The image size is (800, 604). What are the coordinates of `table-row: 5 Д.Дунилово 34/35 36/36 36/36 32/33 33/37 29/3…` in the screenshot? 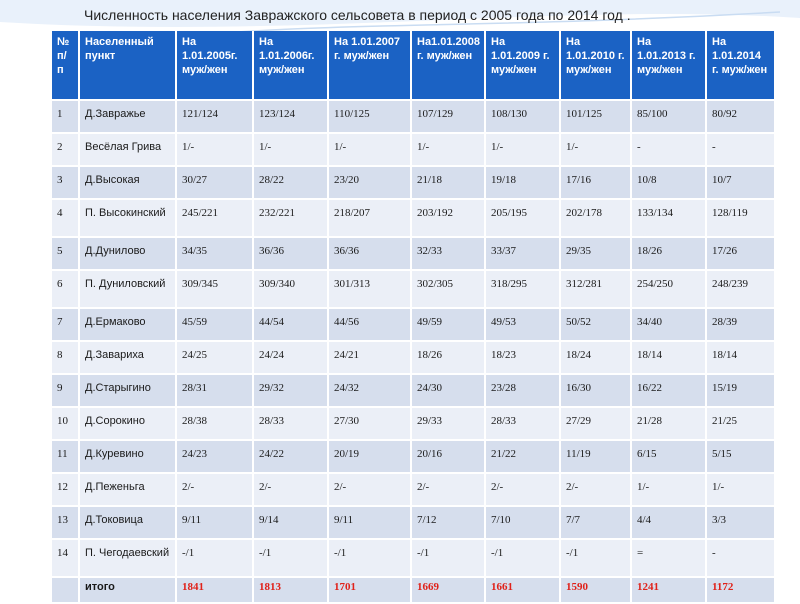 It's located at (414, 254).